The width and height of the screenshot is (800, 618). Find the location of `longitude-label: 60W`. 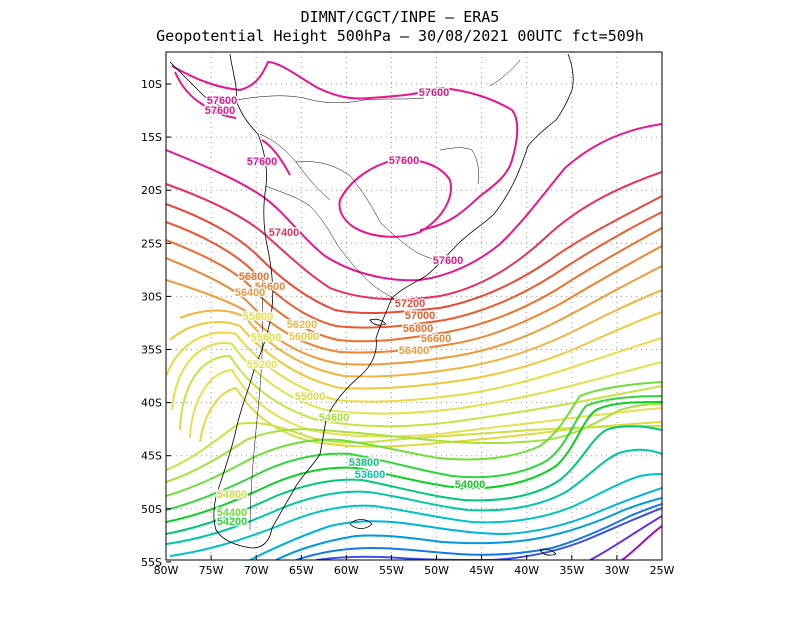

longitude-label: 60W is located at coordinates (346, 570).